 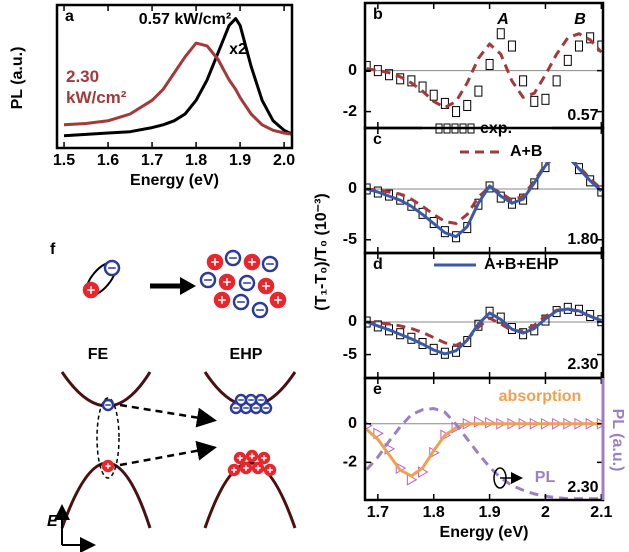 What do you see at coordinates (53, 521) in the screenshot?
I see `energy-axis-label: E` at bounding box center [53, 521].